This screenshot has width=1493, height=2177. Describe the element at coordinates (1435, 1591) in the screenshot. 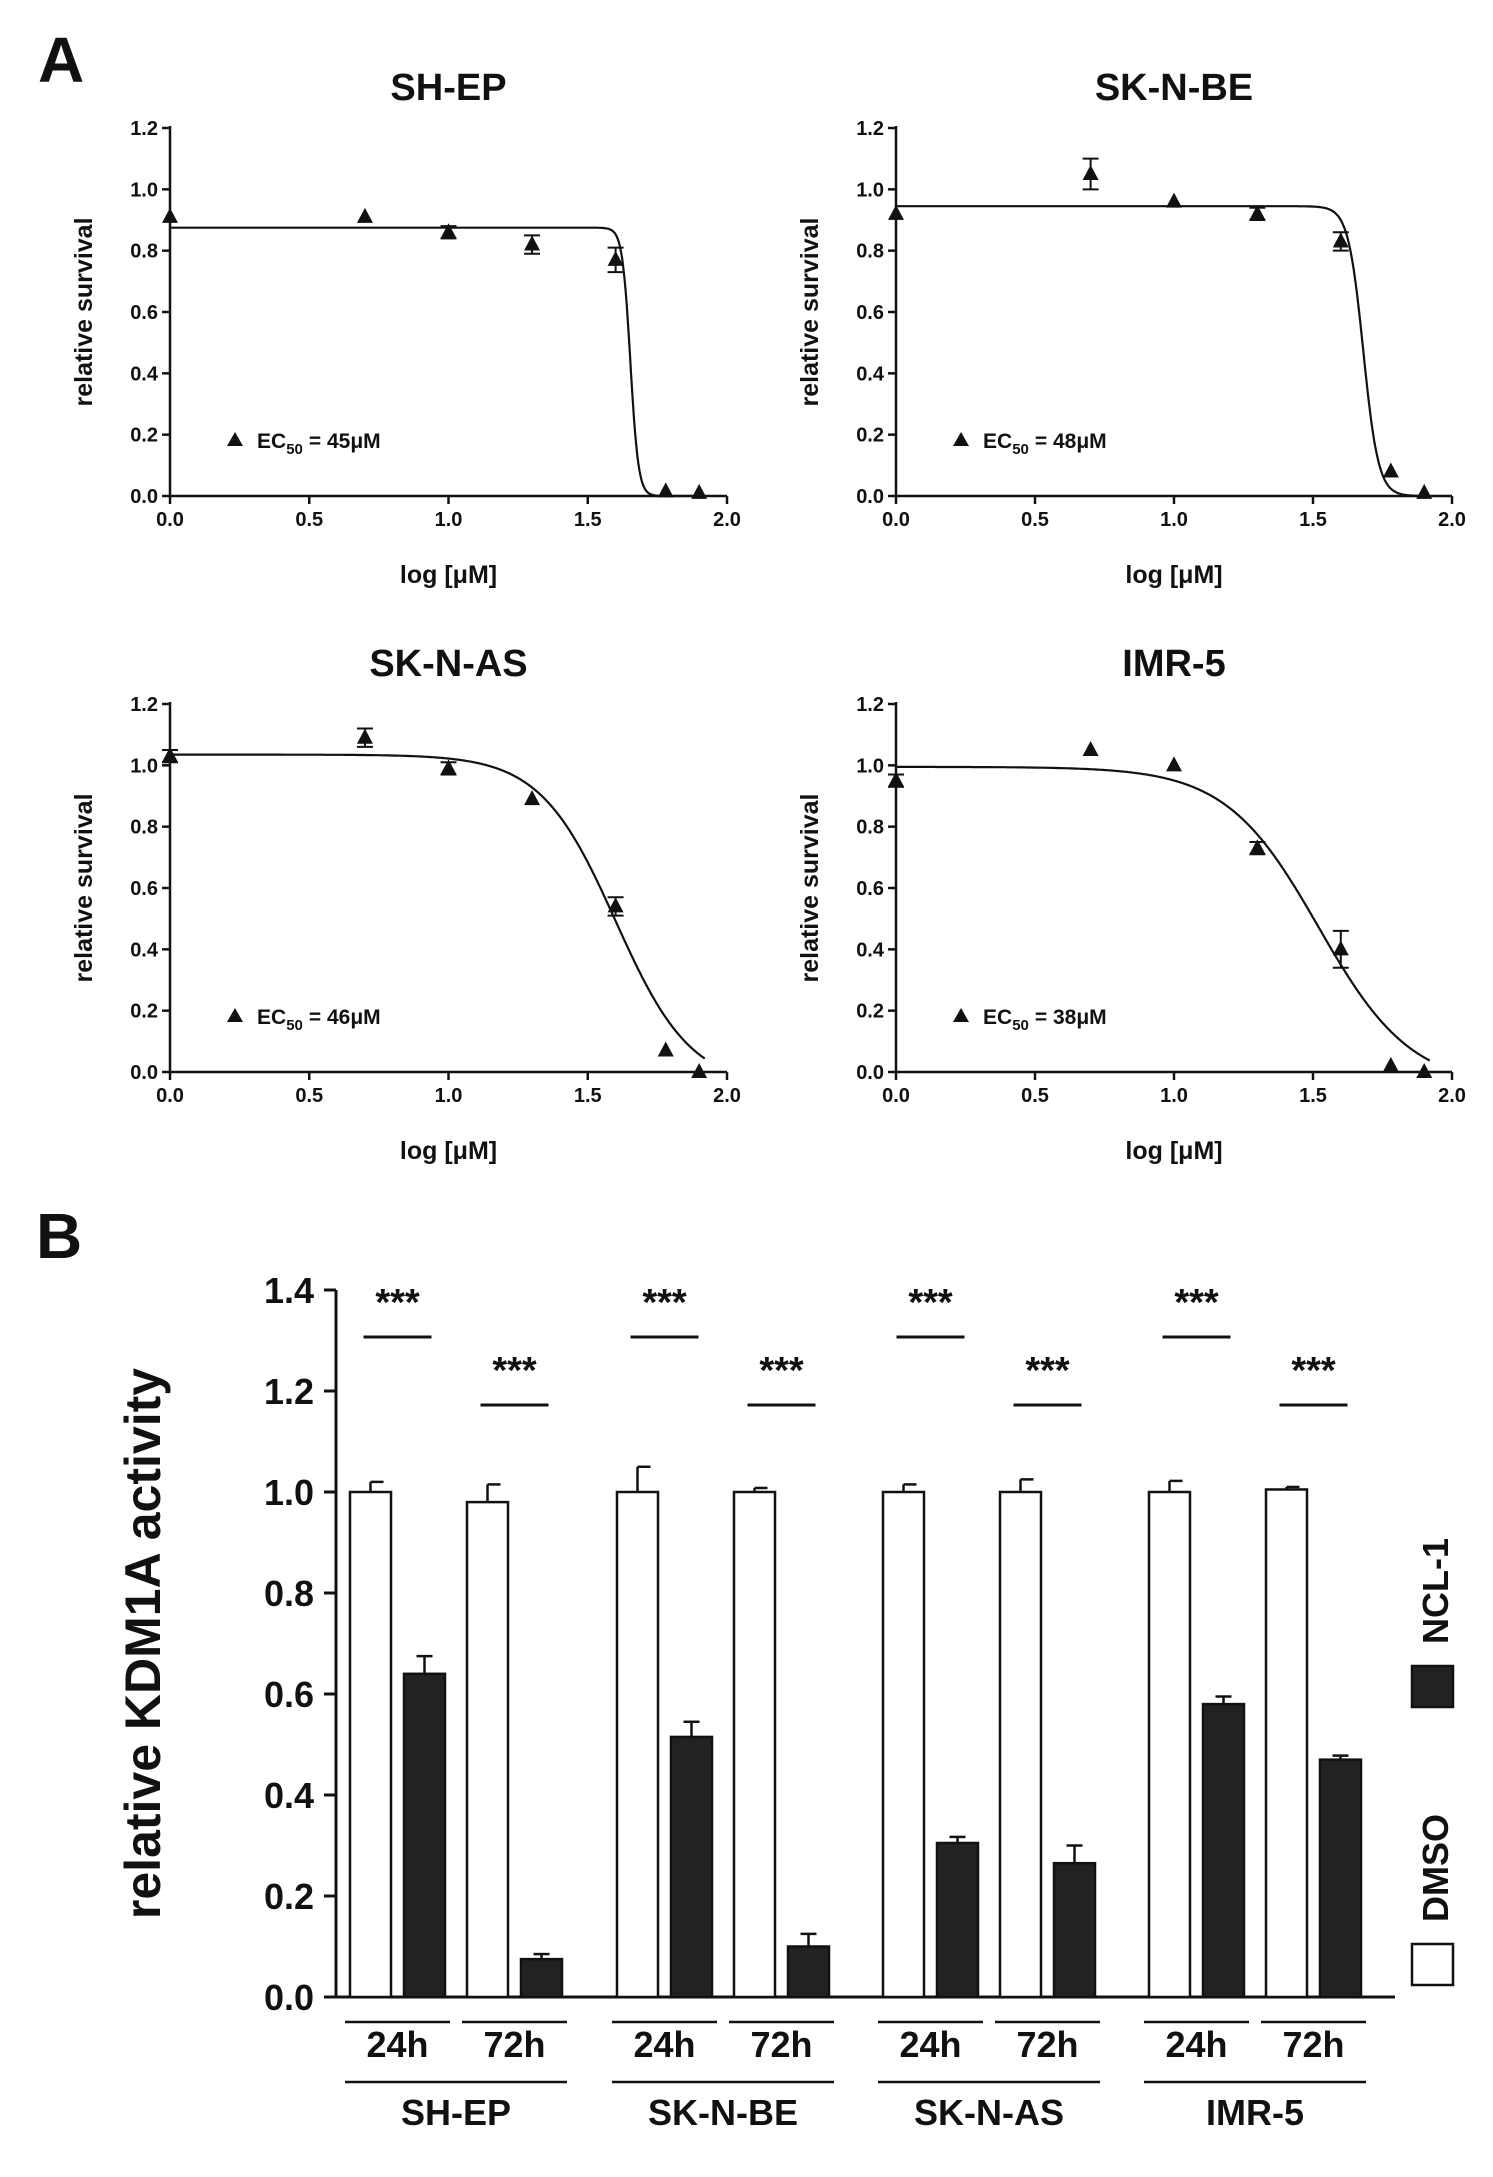

I see `legend-ncl1-label: NCL-1` at that location.